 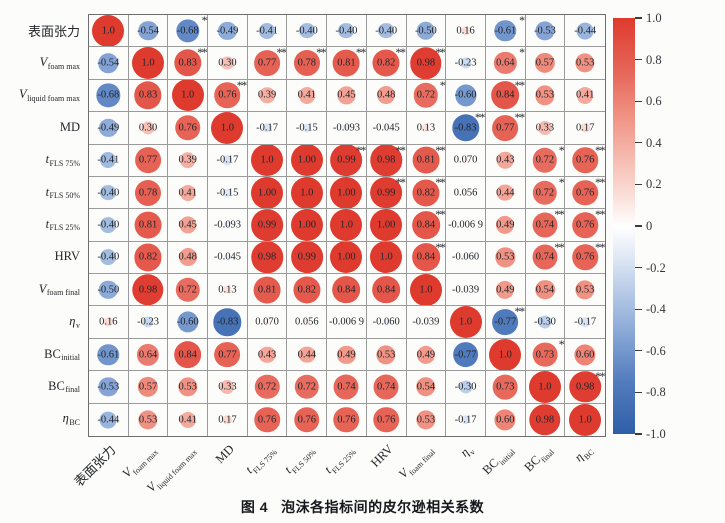 What do you see at coordinates (545, 257) in the screenshot?
I see `correlation-value: 0.74` at bounding box center [545, 257].